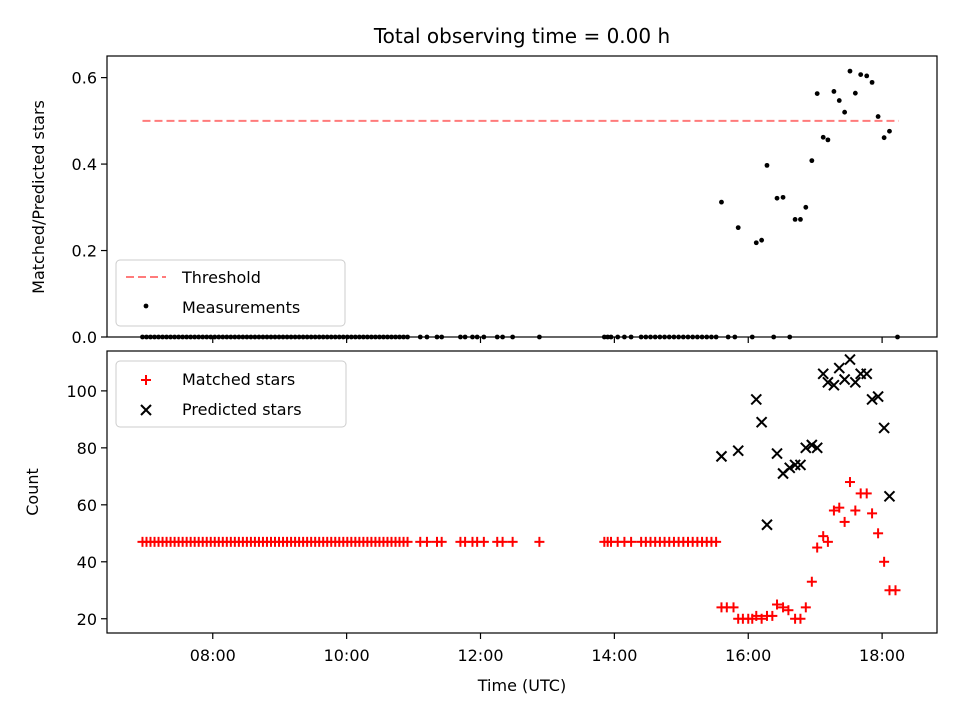 The height and width of the screenshot is (720, 960). Describe the element at coordinates (241, 307) in the screenshot. I see `legend-measurements-label: Measurements` at that location.